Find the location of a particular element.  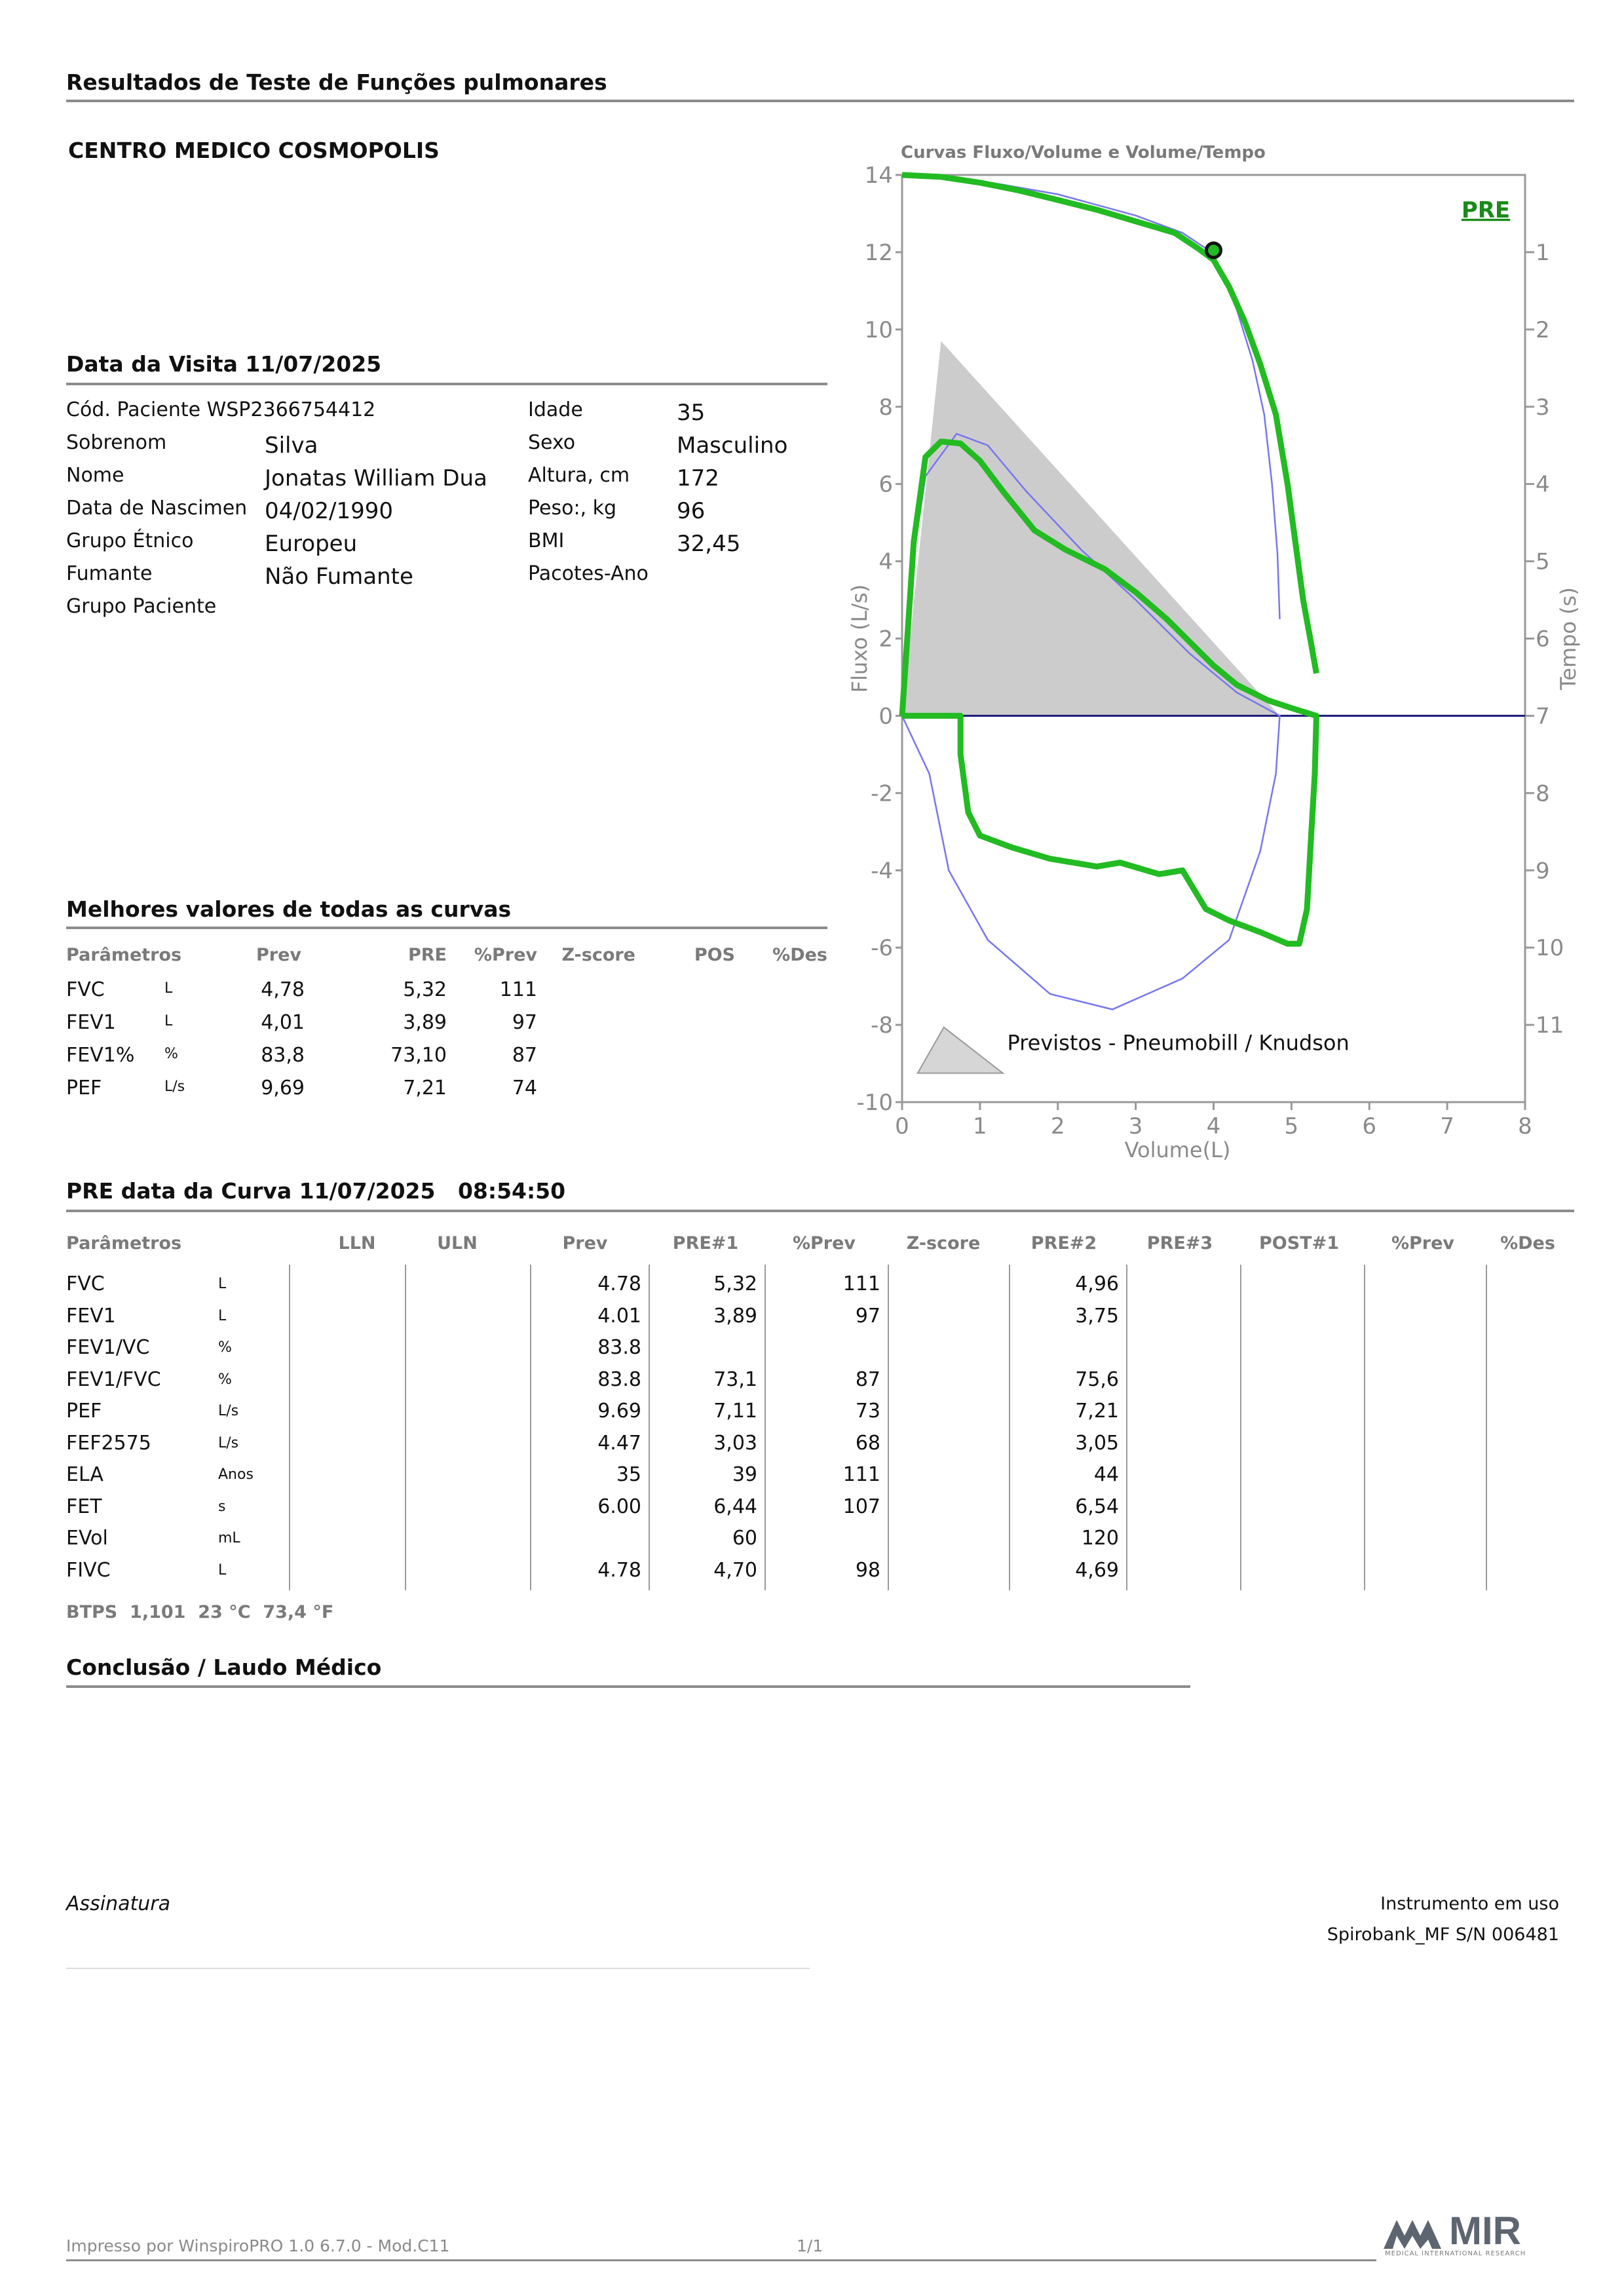

y2-tick-label: 10 is located at coordinates (1550, 948).